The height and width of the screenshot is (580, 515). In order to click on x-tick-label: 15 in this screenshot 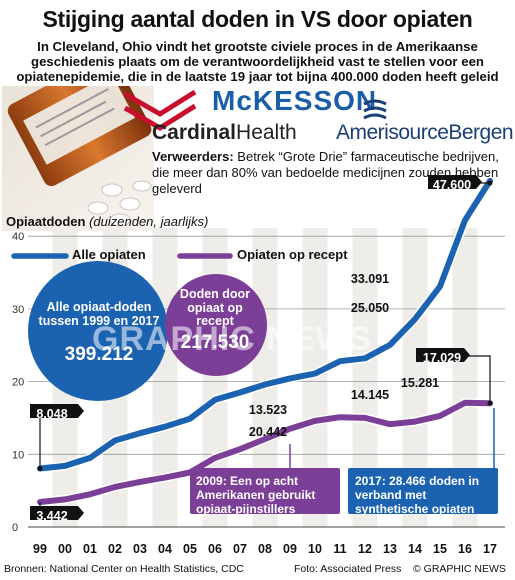, I will do `click(440, 549)`.